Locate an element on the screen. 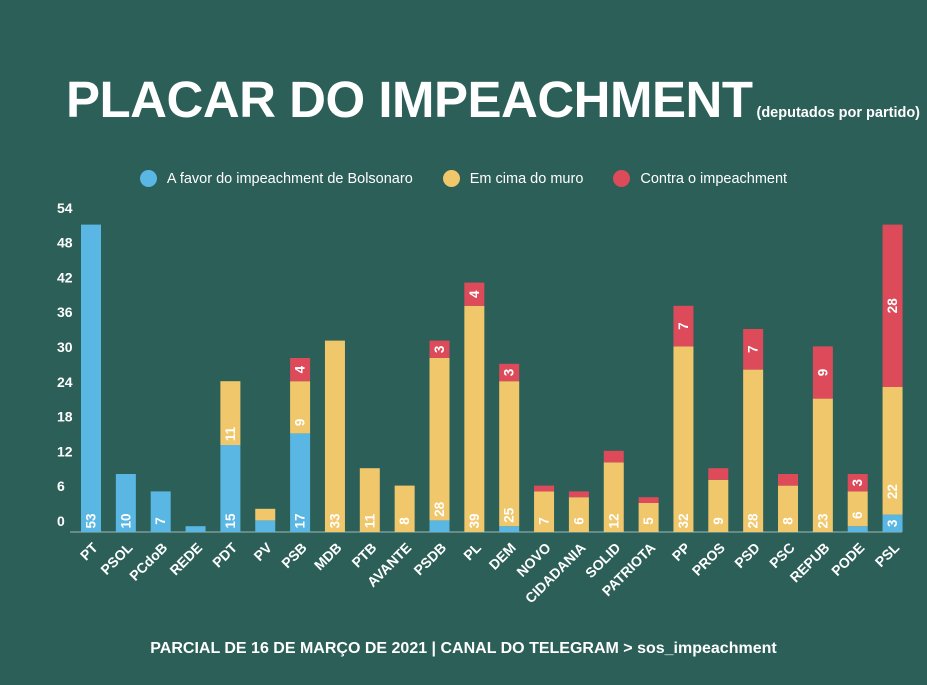 This screenshot has height=685, width=927. x-tick-label-pdt: PDT is located at coordinates (224, 554).